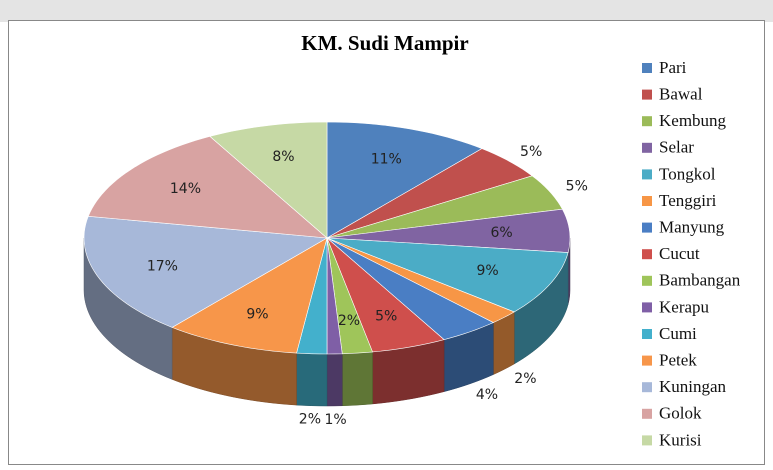 Image resolution: width=773 pixels, height=470 pixels. Describe the element at coordinates (386, 159) in the screenshot. I see `data-label: 11%` at that location.